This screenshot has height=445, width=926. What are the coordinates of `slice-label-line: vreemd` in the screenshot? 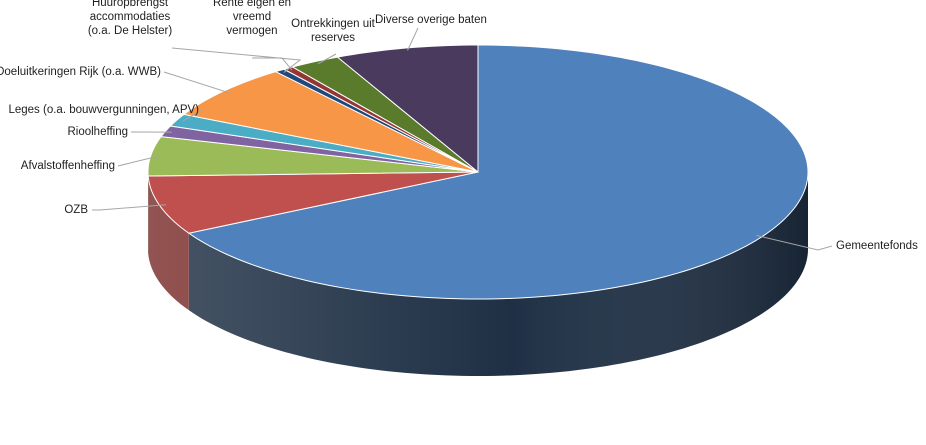 It's located at (252, 17).